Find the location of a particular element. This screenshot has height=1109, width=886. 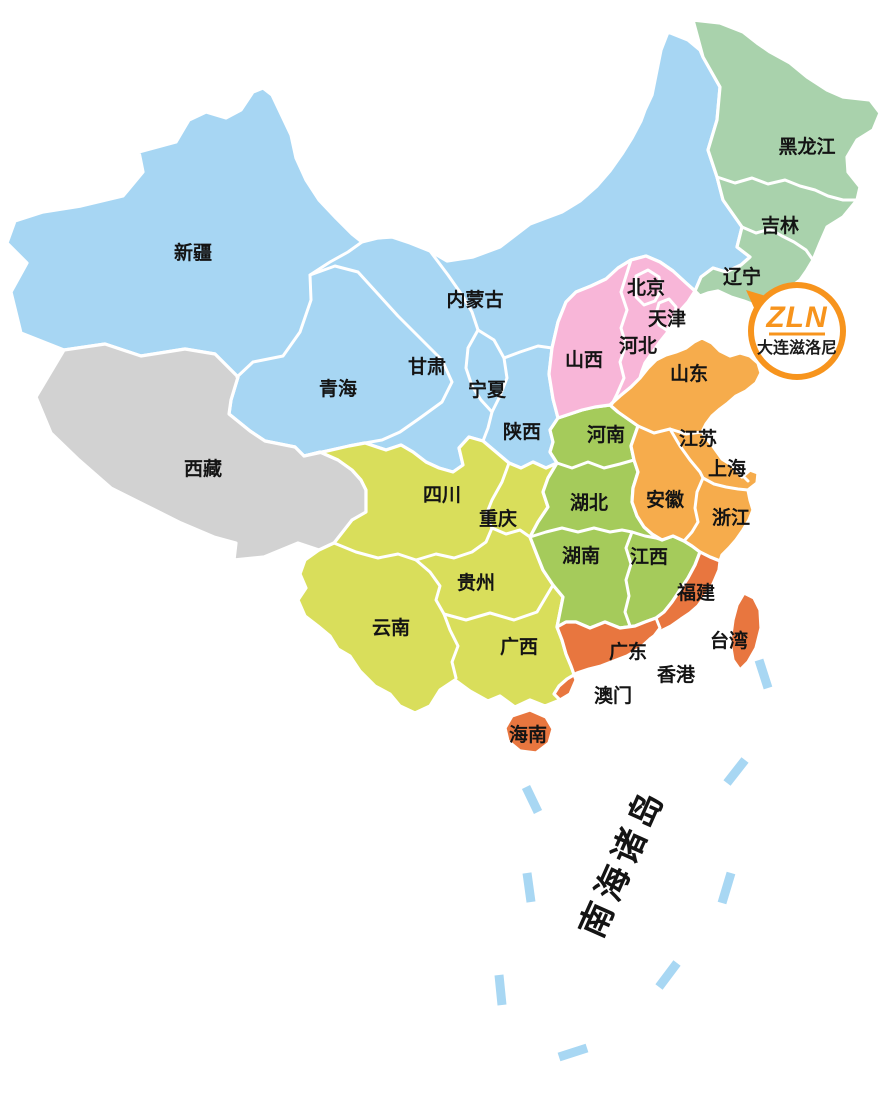

label-ningxia: 宁夏 is located at coordinates (487, 389).